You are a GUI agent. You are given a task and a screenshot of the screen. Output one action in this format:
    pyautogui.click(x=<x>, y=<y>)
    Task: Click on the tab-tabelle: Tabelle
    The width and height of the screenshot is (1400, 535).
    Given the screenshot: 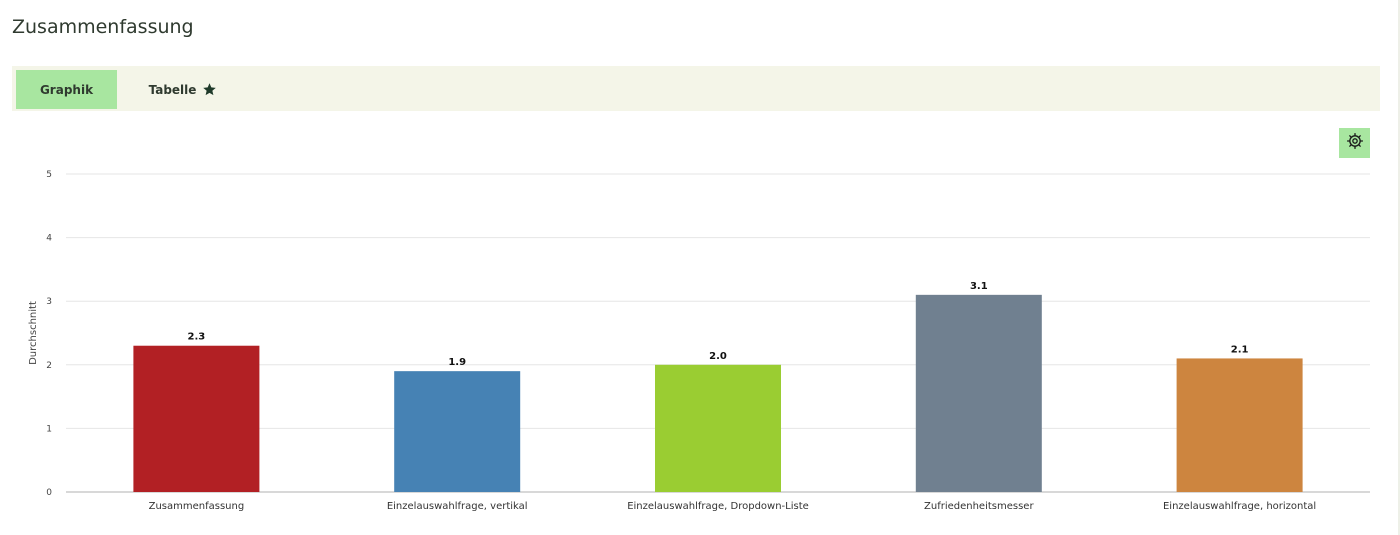 What is the action you would take?
    pyautogui.click(x=183, y=89)
    